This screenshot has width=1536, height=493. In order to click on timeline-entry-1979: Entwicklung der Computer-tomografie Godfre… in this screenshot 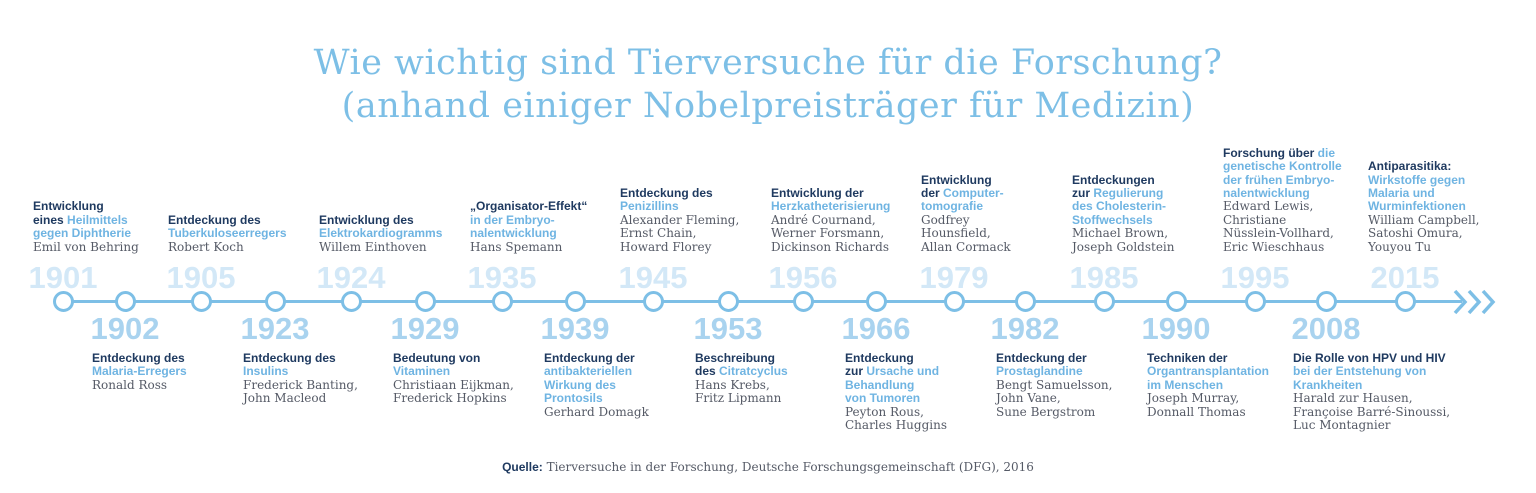, I will do `click(987, 213)`.